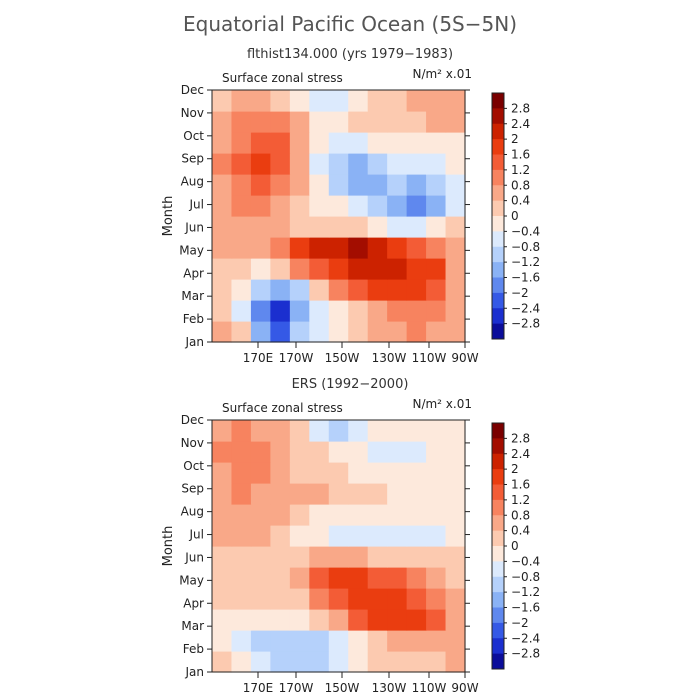 Image resolution: width=700 pixels, height=700 pixels. What do you see at coordinates (192, 512) in the screenshot?
I see `y-tick-label: Aug` at bounding box center [192, 512].